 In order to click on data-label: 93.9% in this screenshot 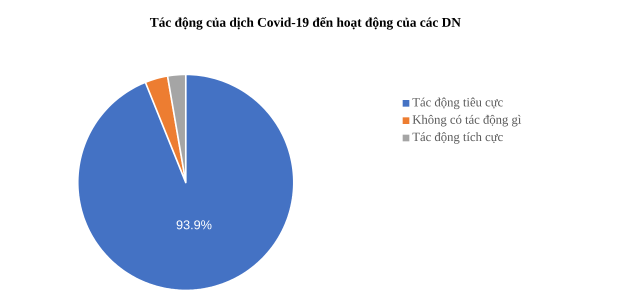, I will do `click(194, 225)`.